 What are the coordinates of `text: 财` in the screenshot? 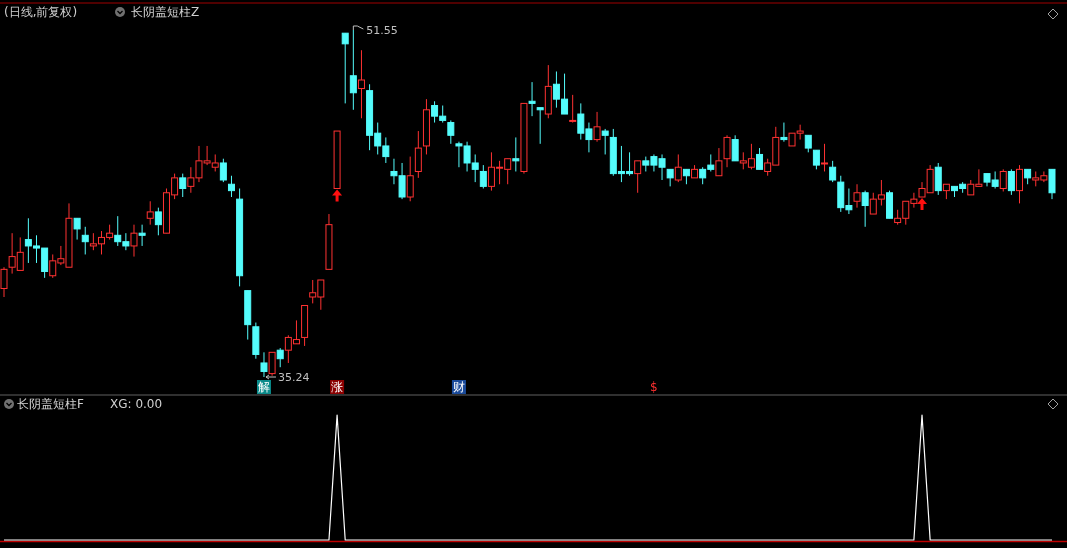 It's located at (458, 387).